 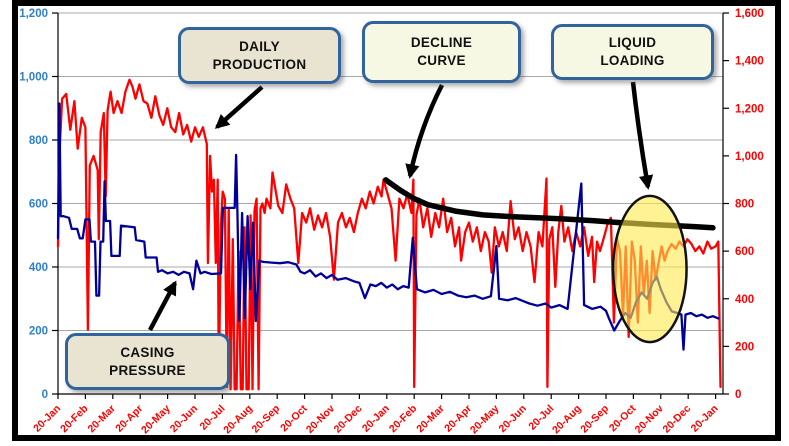 I want to click on callout-decline-curve: DECLINE CURVE, so click(x=441, y=52).